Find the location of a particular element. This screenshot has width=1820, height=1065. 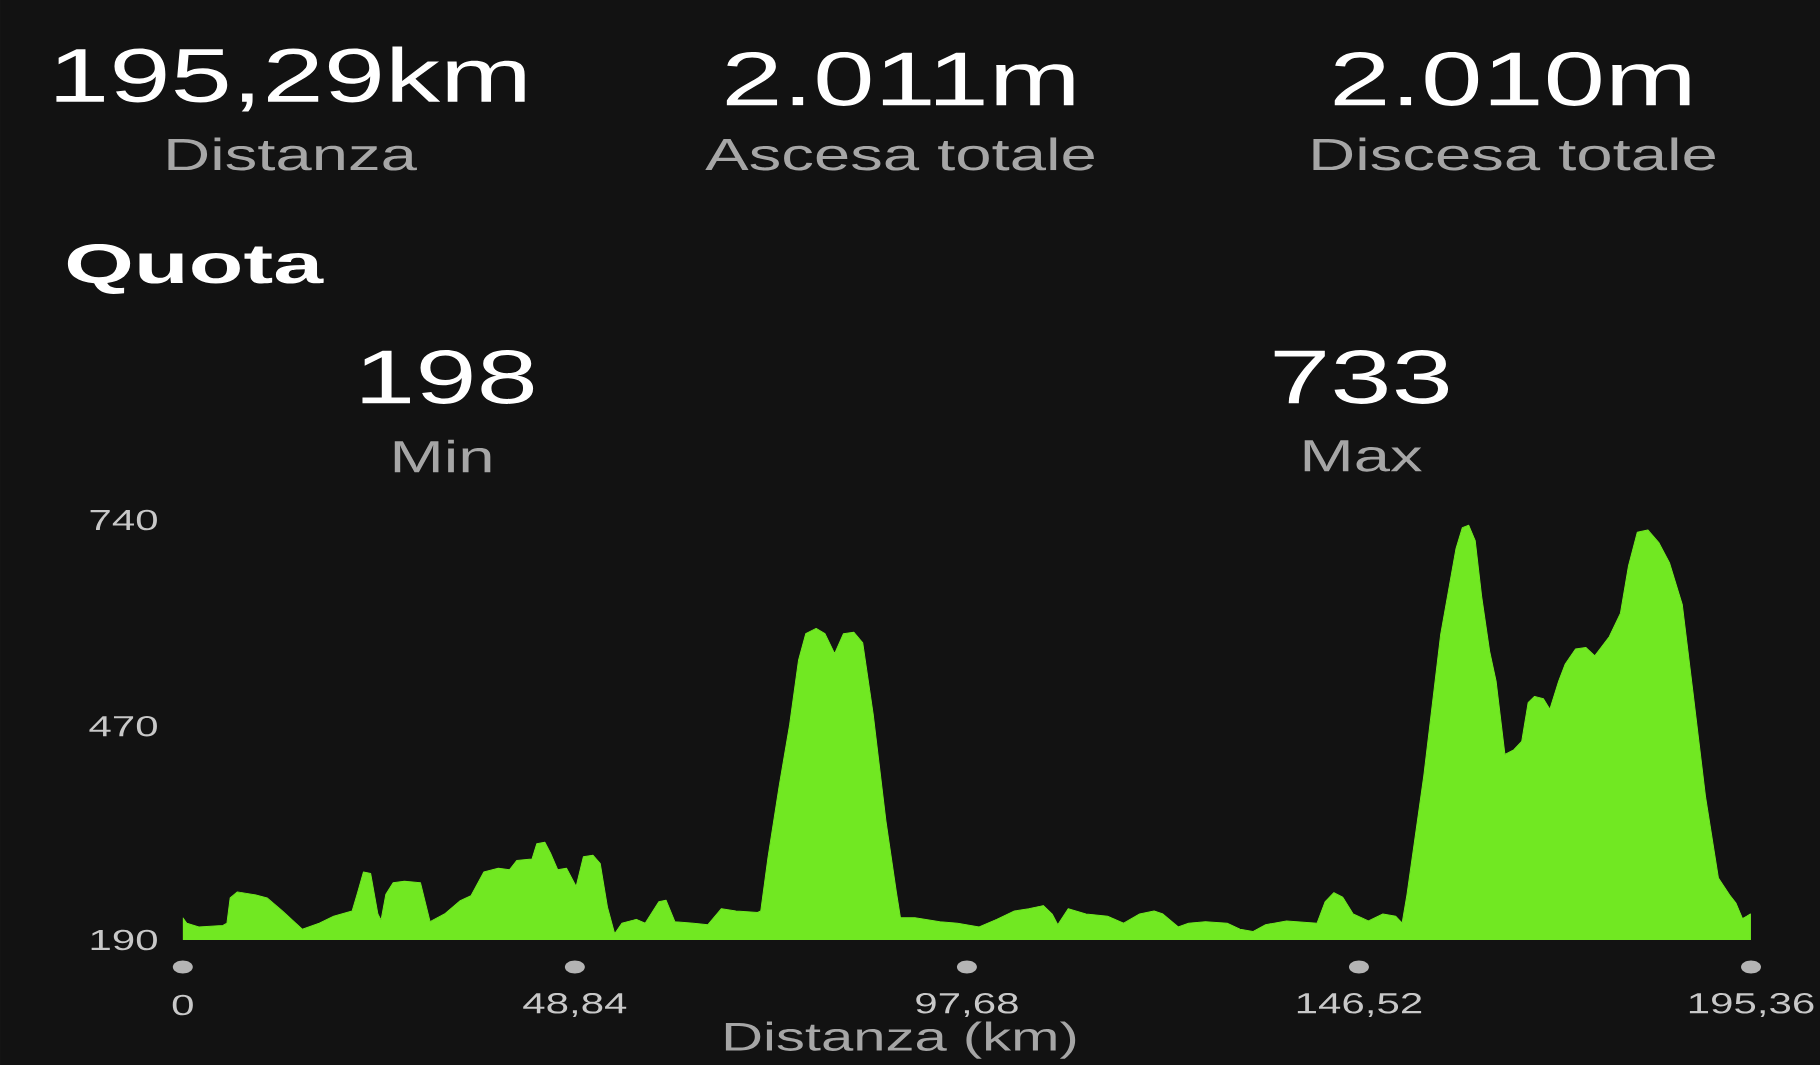

text: 198 is located at coordinates (448, 377).